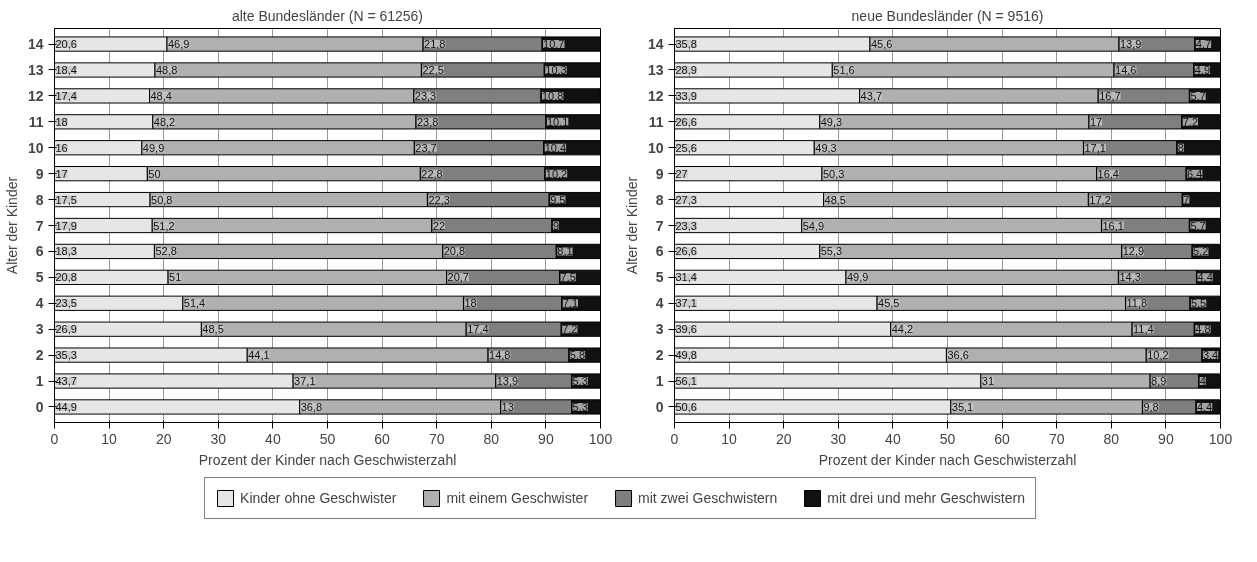  I want to click on data-label: 45,6, so click(881, 44).